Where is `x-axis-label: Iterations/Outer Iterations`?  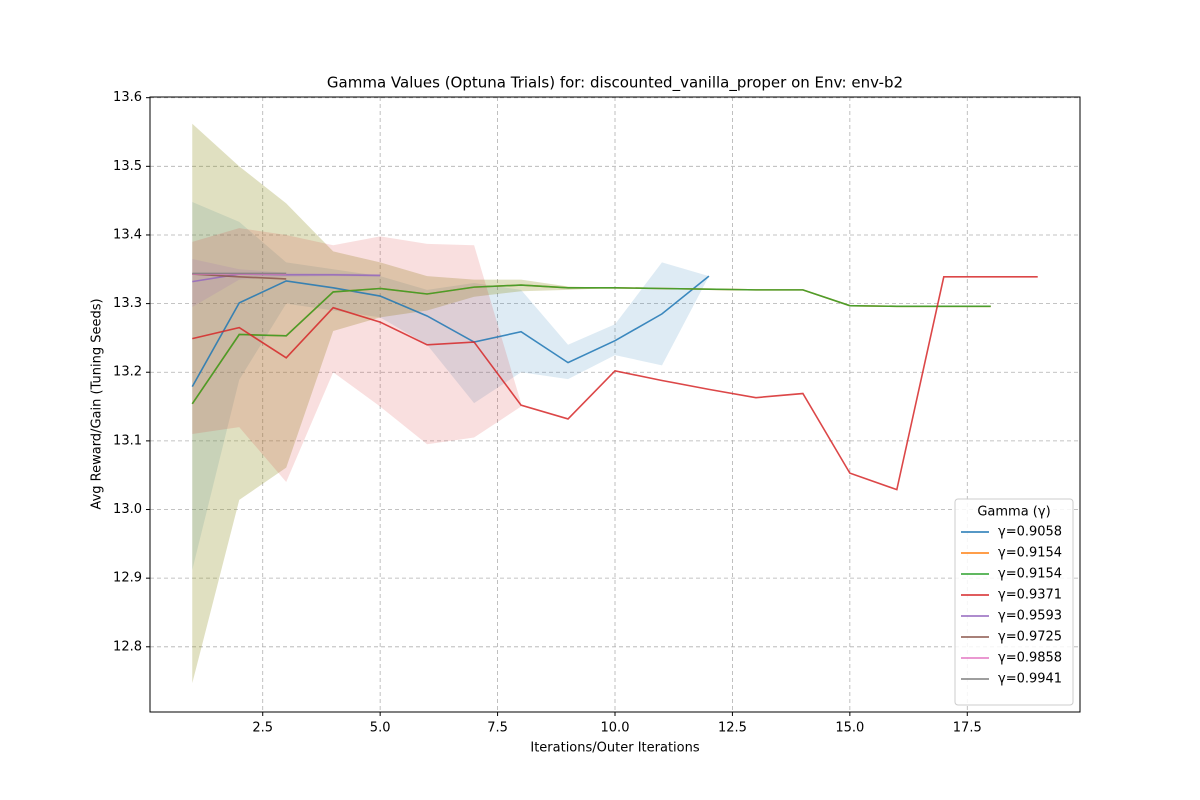
x-axis-label: Iterations/Outer Iterations is located at coordinates (614, 748).